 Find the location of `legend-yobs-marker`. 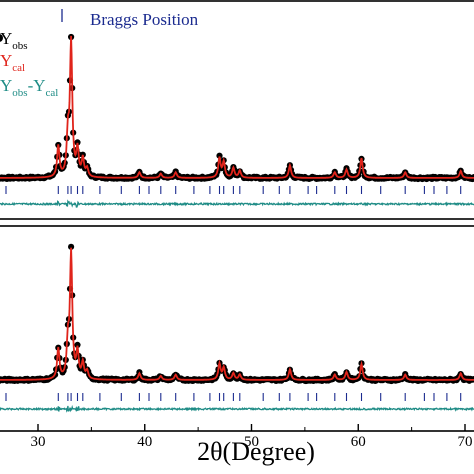

legend-yobs-marker is located at coordinates (1, 38).